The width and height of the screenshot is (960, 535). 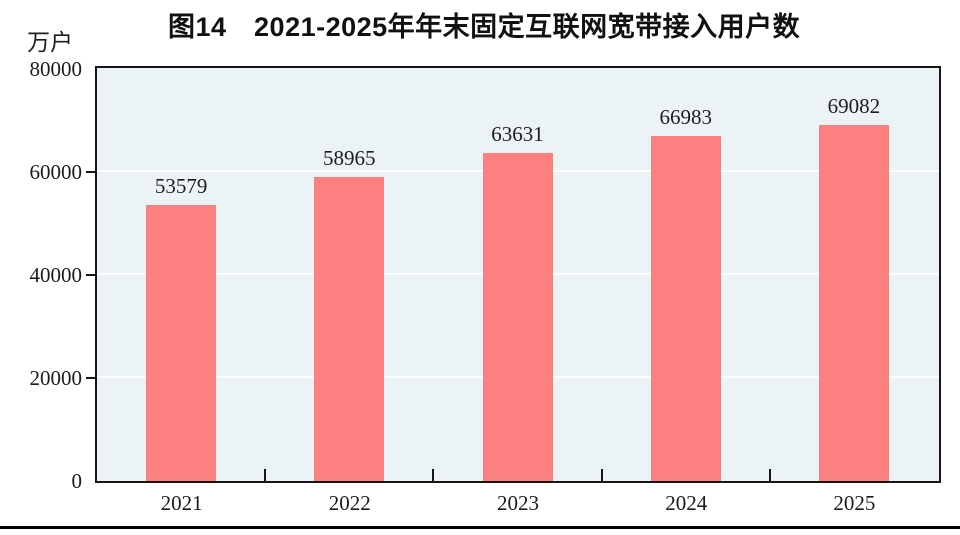 What do you see at coordinates (181, 503) in the screenshot?
I see `x-axis-label-2021: 2021` at bounding box center [181, 503].